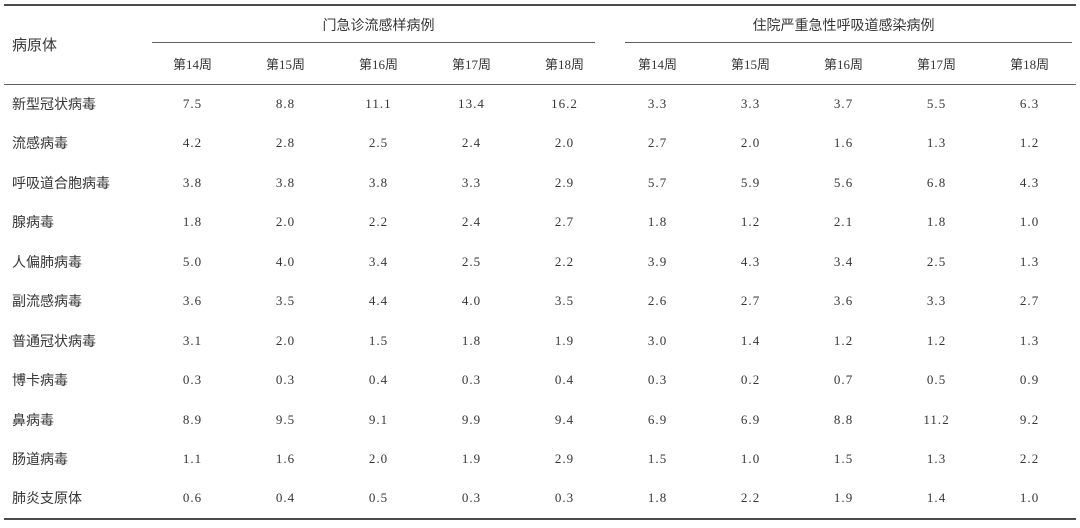 Image resolution: width=1080 pixels, height=528 pixels. What do you see at coordinates (564, 419) in the screenshot?
I see `value-cell: 9.4` at bounding box center [564, 419].